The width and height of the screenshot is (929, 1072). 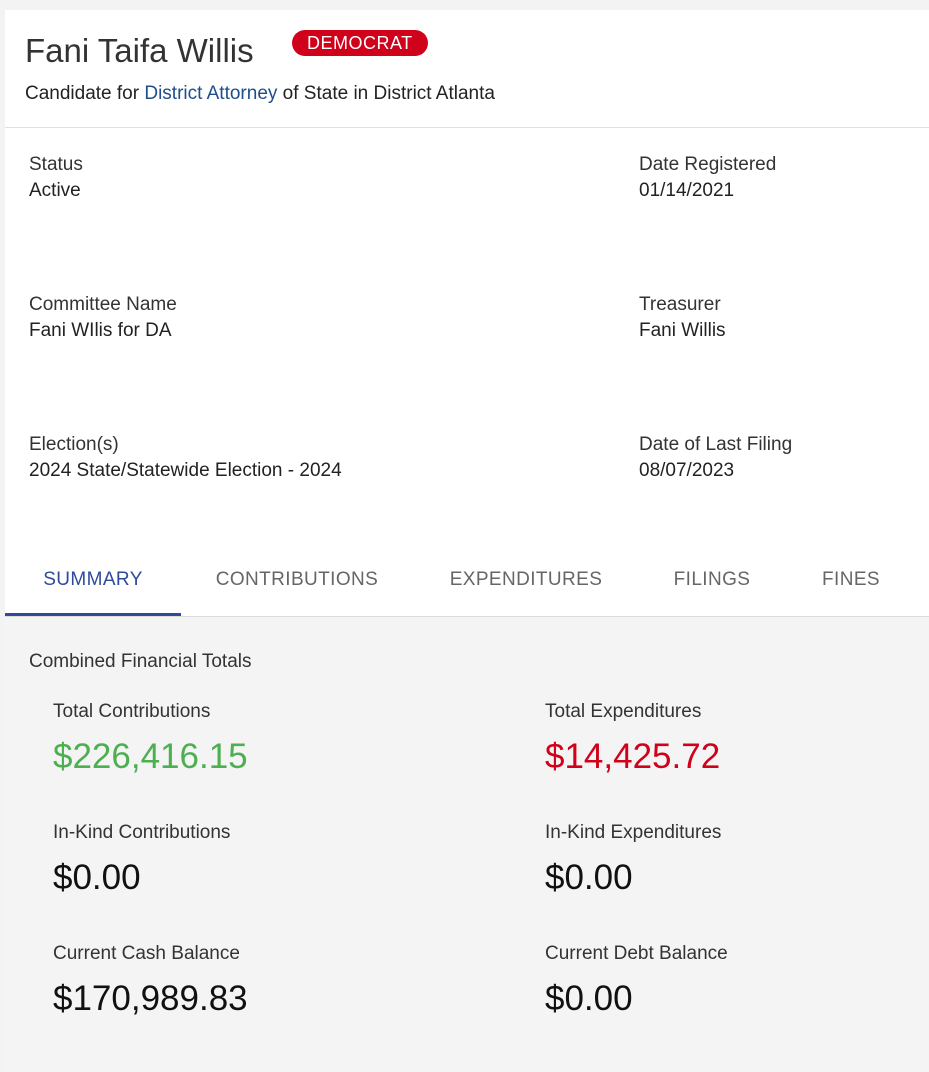 I want to click on status-value: Active, so click(x=55, y=190).